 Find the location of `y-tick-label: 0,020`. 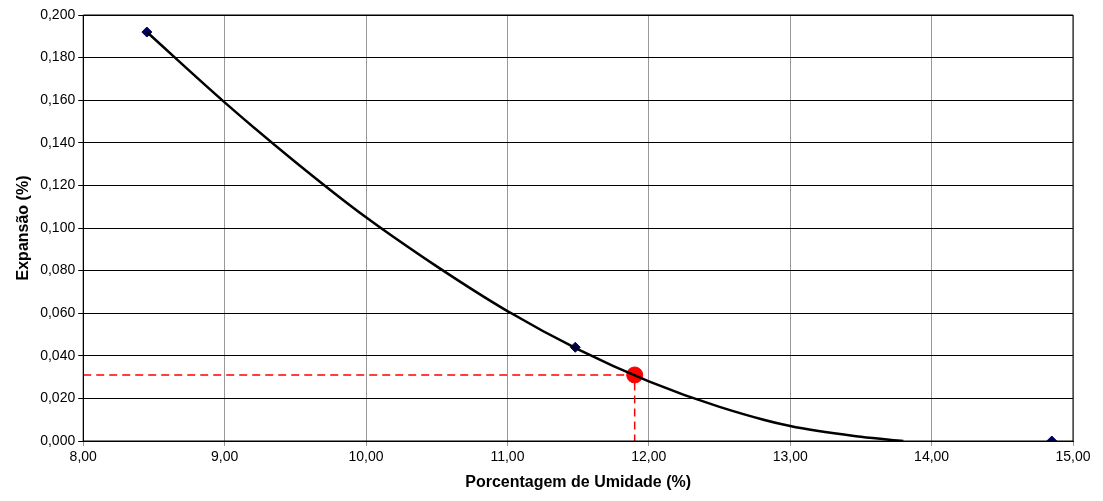

y-tick-label: 0,020 is located at coordinates (58, 397).